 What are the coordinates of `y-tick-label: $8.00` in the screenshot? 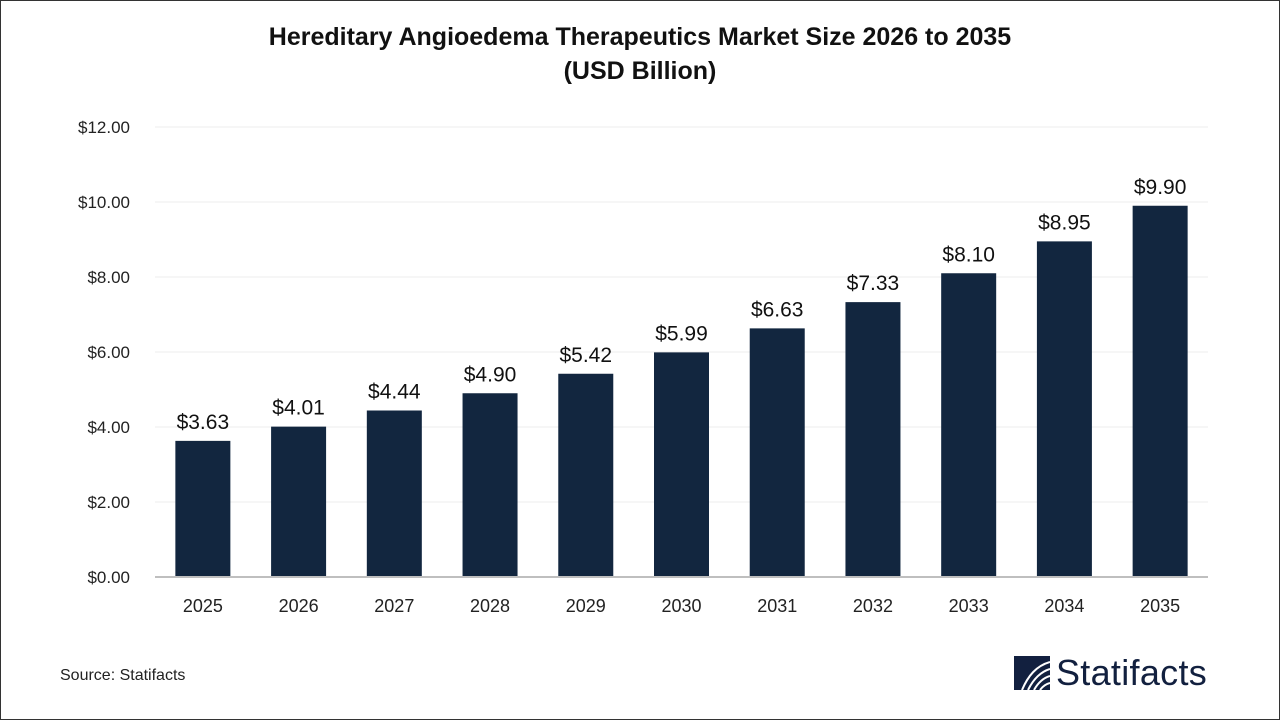 It's located at (108, 277).